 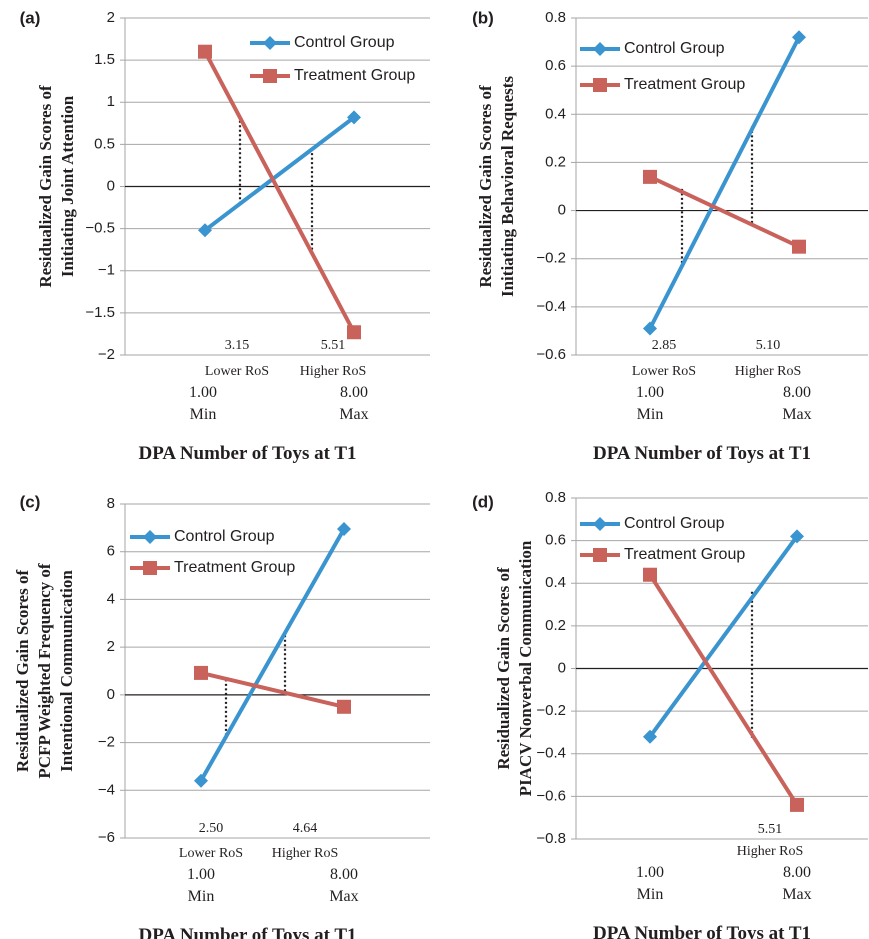 What do you see at coordinates (525, 668) in the screenshot?
I see `y-axis-label-line: PIACV Nonverbal Communication` at bounding box center [525, 668].